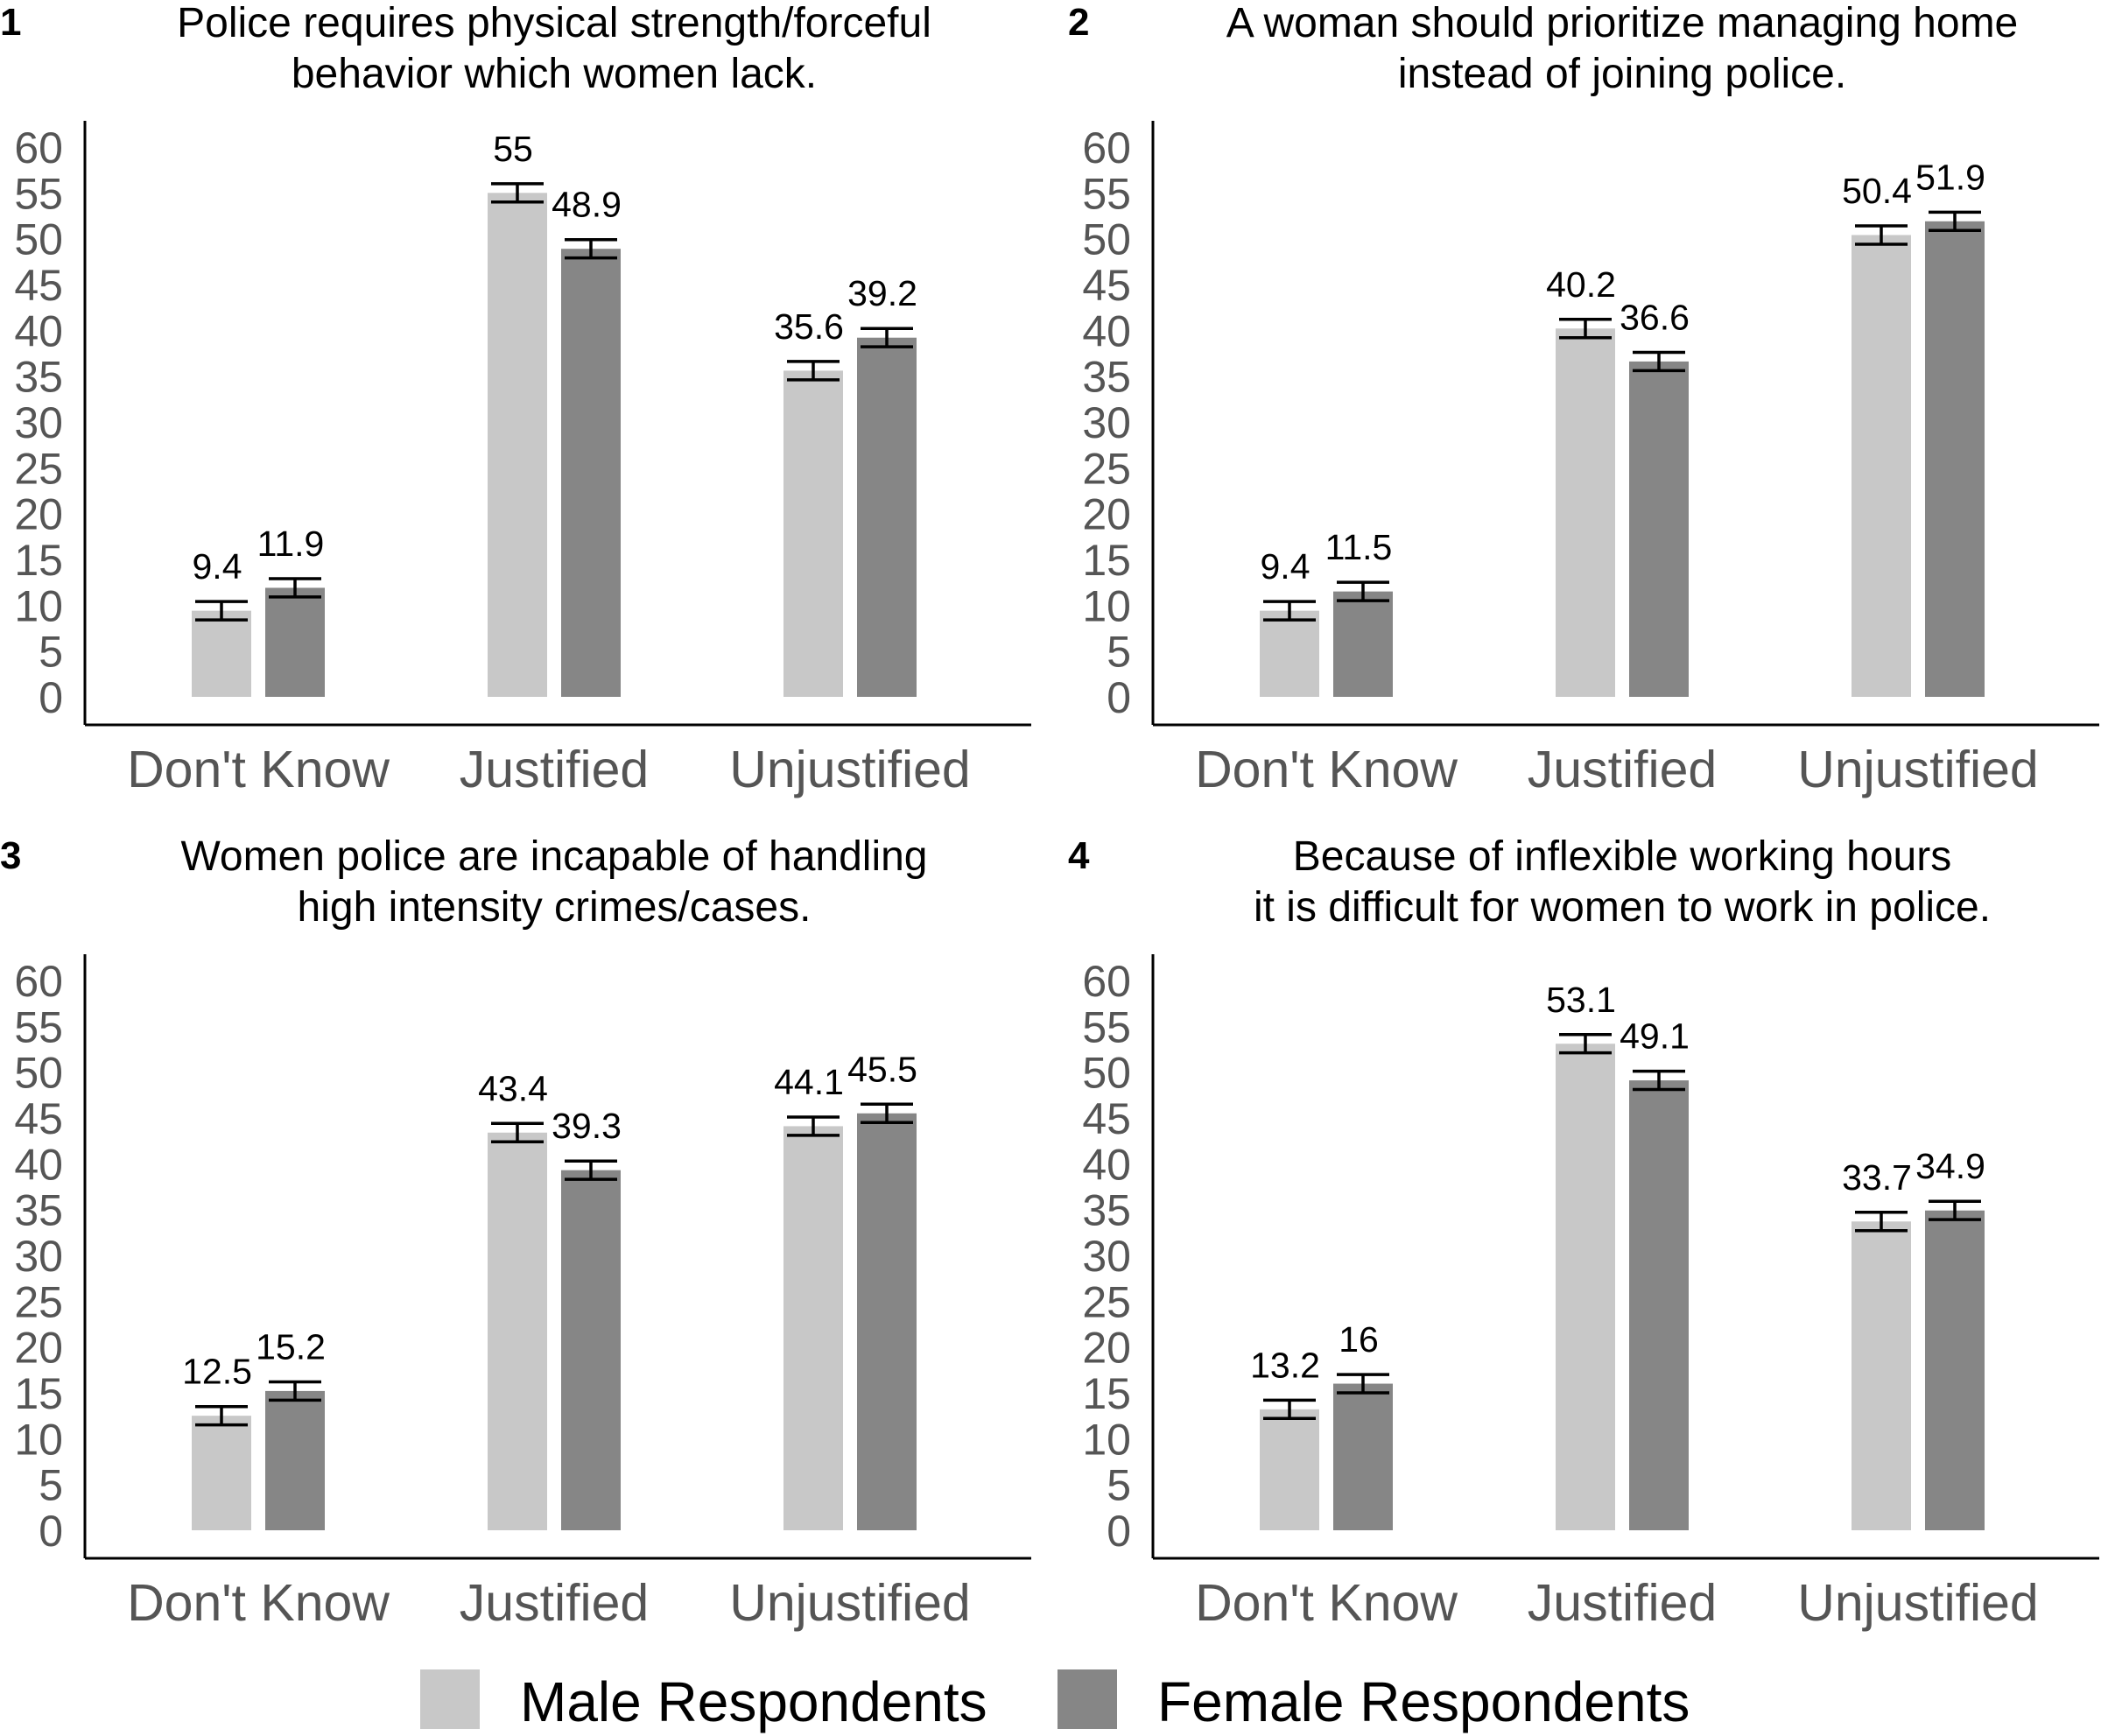  What do you see at coordinates (10, 855) in the screenshot?
I see `panel-number: 3` at bounding box center [10, 855].